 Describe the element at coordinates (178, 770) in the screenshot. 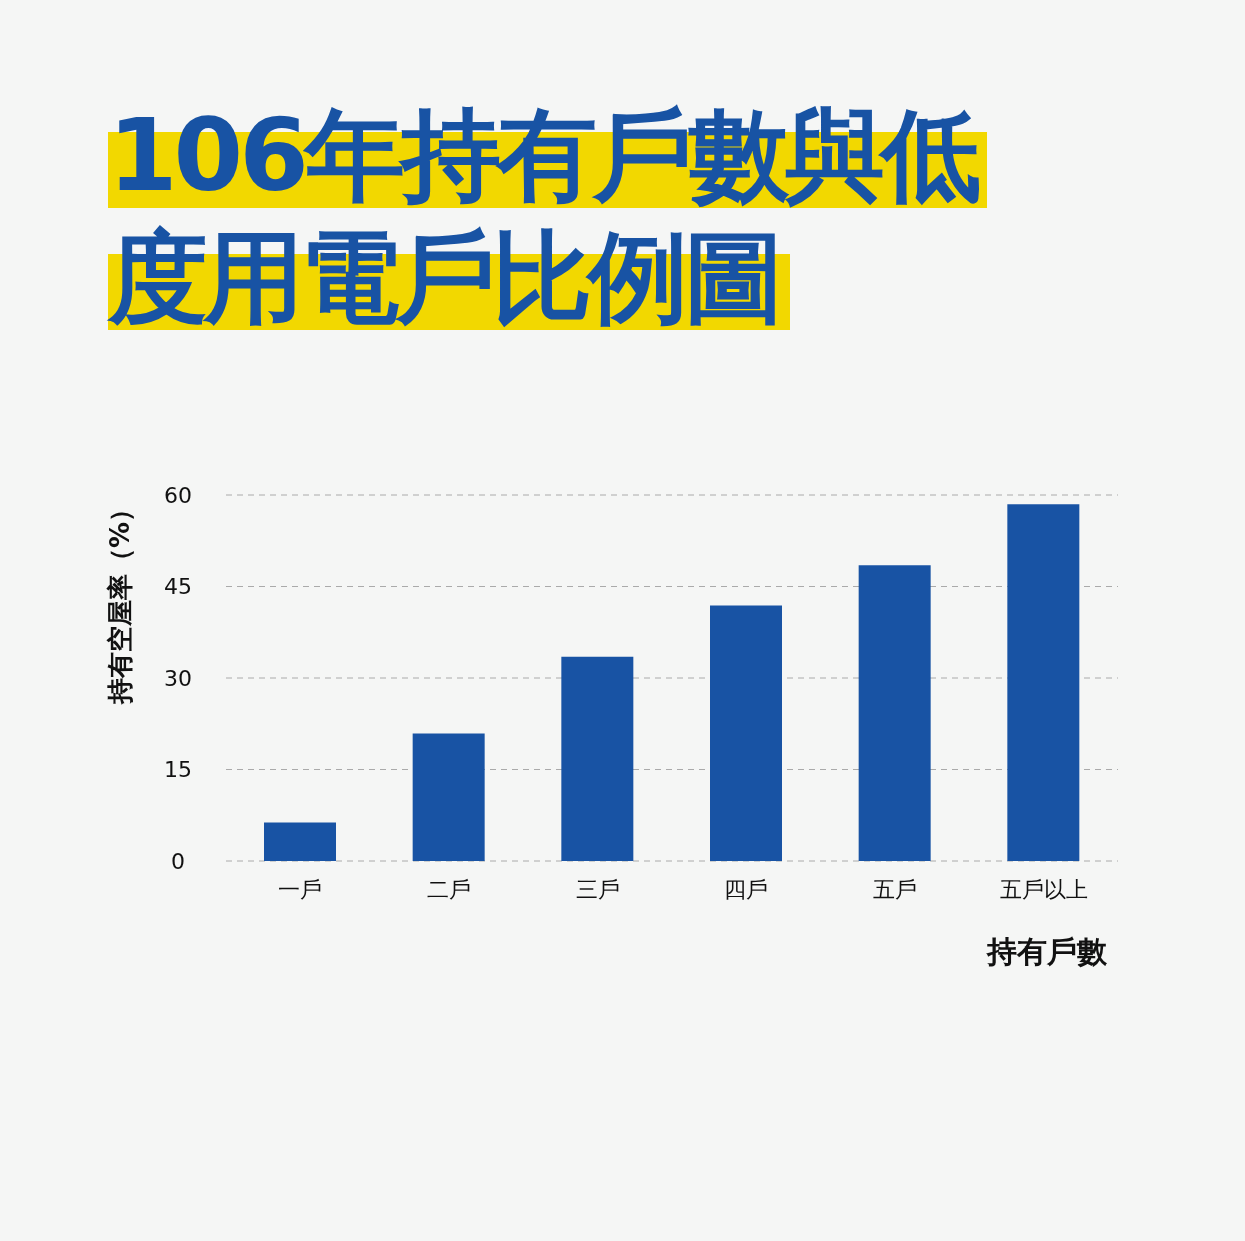

I see `y-tick-label: 15` at that location.